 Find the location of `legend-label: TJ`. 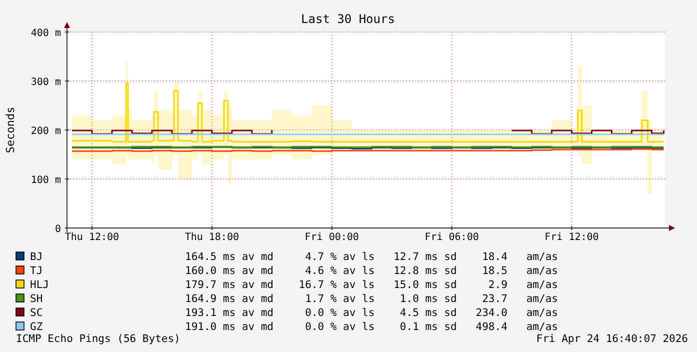

legend-label: TJ is located at coordinates (36, 271).